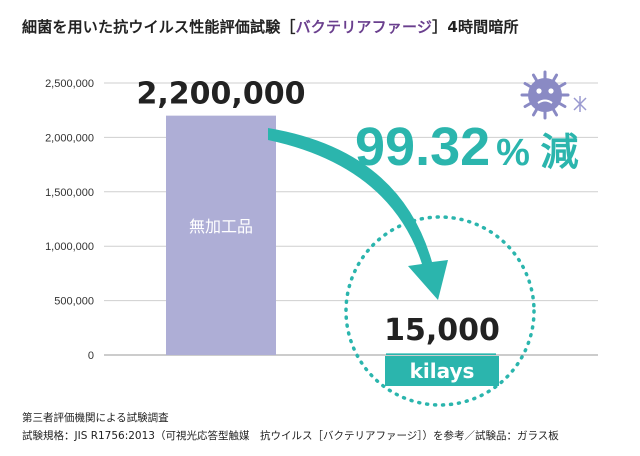  What do you see at coordinates (69, 138) in the screenshot?
I see `y-tick-label: 2,000,000` at bounding box center [69, 138].